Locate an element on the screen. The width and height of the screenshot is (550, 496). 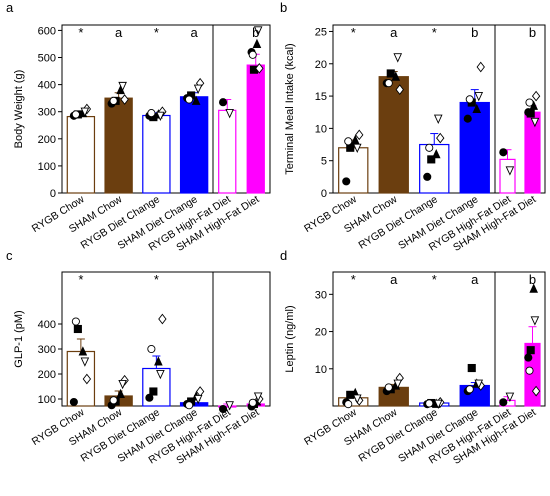
panel-label: a is located at coordinates (10, 7).